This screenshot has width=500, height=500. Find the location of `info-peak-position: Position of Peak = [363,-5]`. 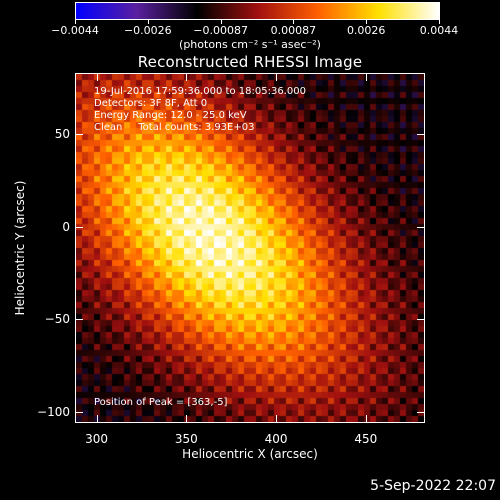

info-peak-position: Position of Peak = [363,-5] is located at coordinates (161, 402).